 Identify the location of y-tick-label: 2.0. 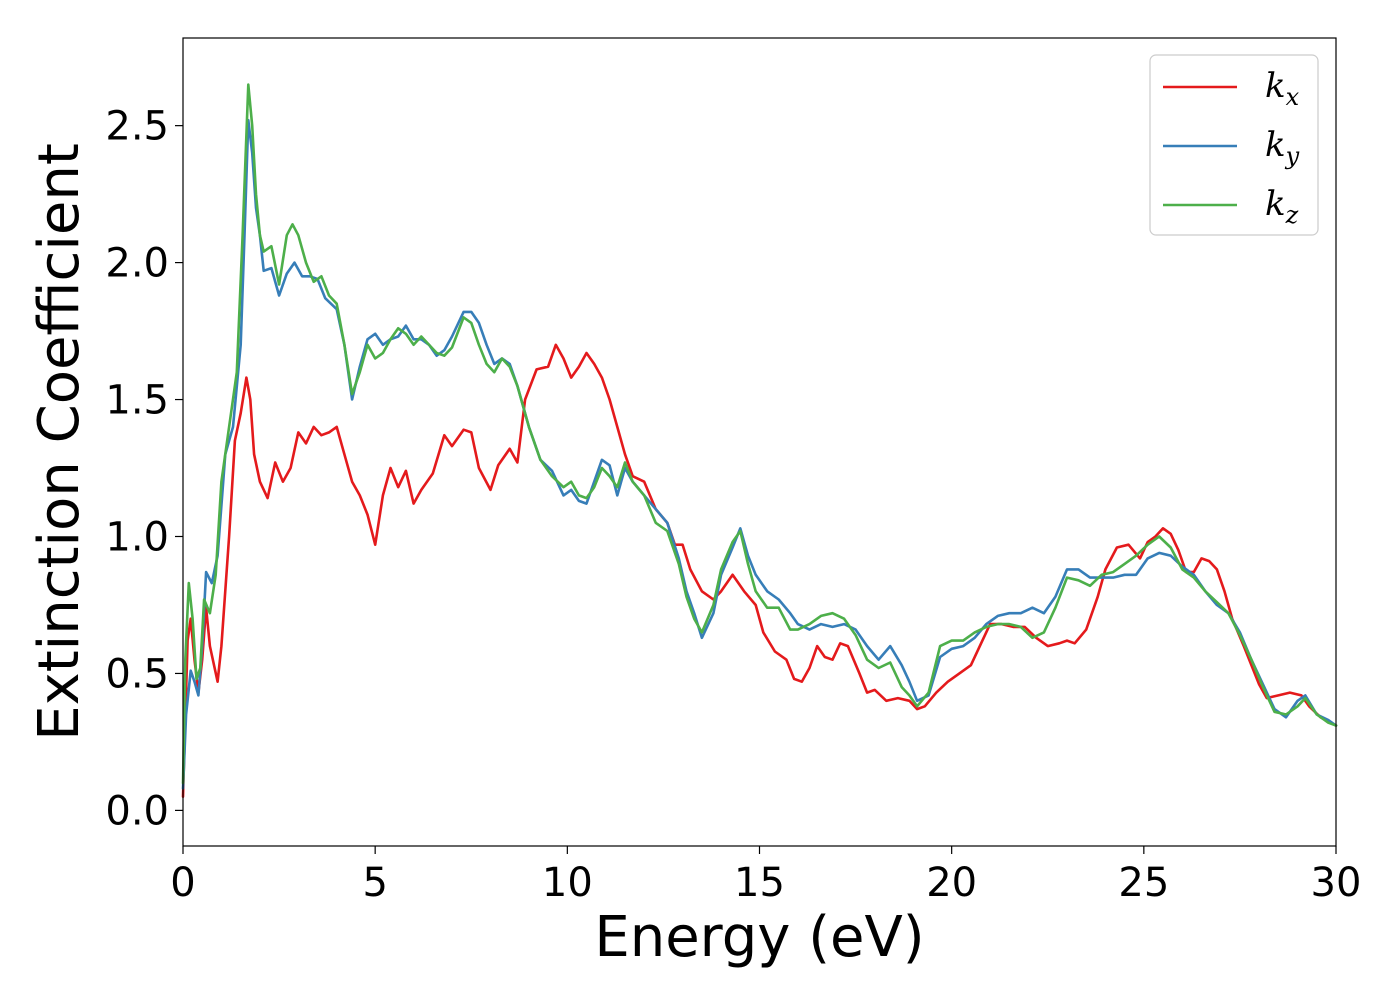
(137, 264).